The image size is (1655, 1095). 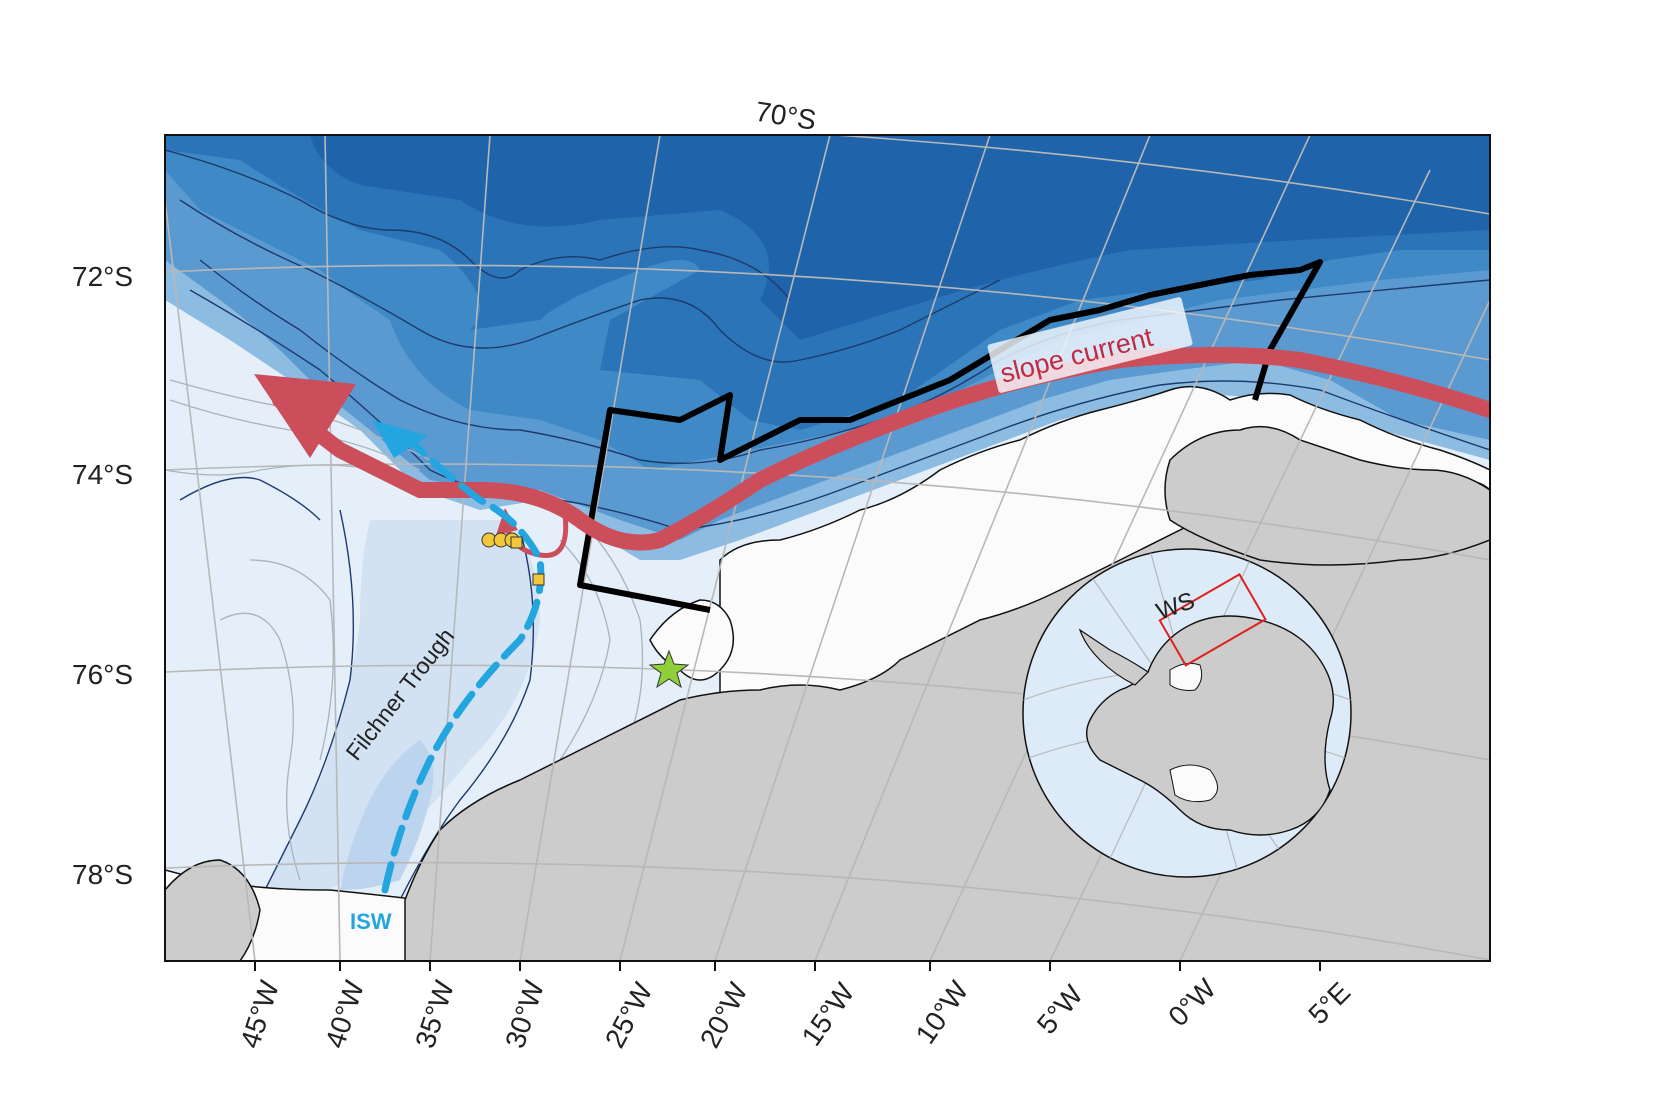 I want to click on antarctica-inset-map: WS, so click(x=1187, y=713).